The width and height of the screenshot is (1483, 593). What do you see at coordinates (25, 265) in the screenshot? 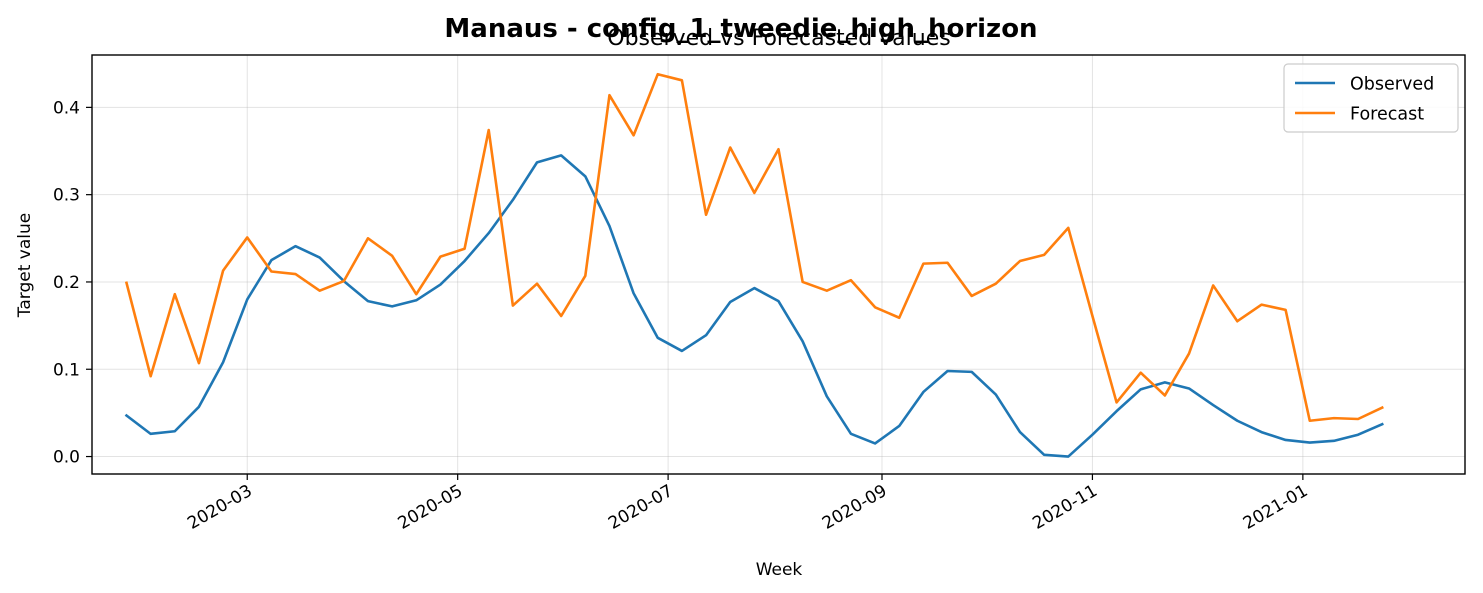
I see `y-axis-label: Target value` at bounding box center [25, 265].